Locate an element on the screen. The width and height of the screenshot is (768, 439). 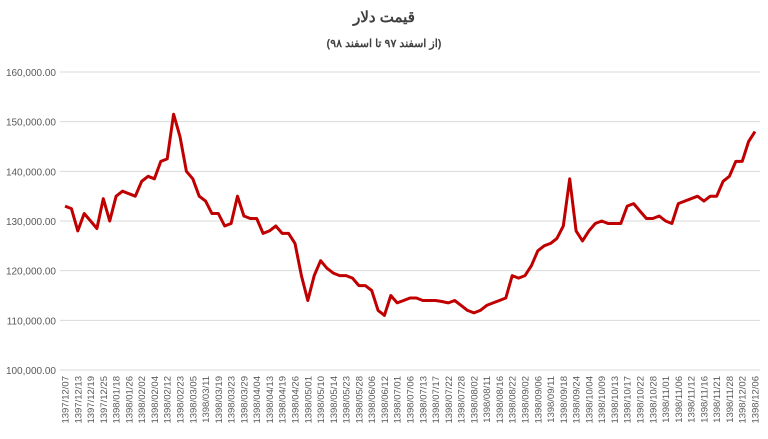
x-tick-label: 1398/10/22 is located at coordinates (641, 400).